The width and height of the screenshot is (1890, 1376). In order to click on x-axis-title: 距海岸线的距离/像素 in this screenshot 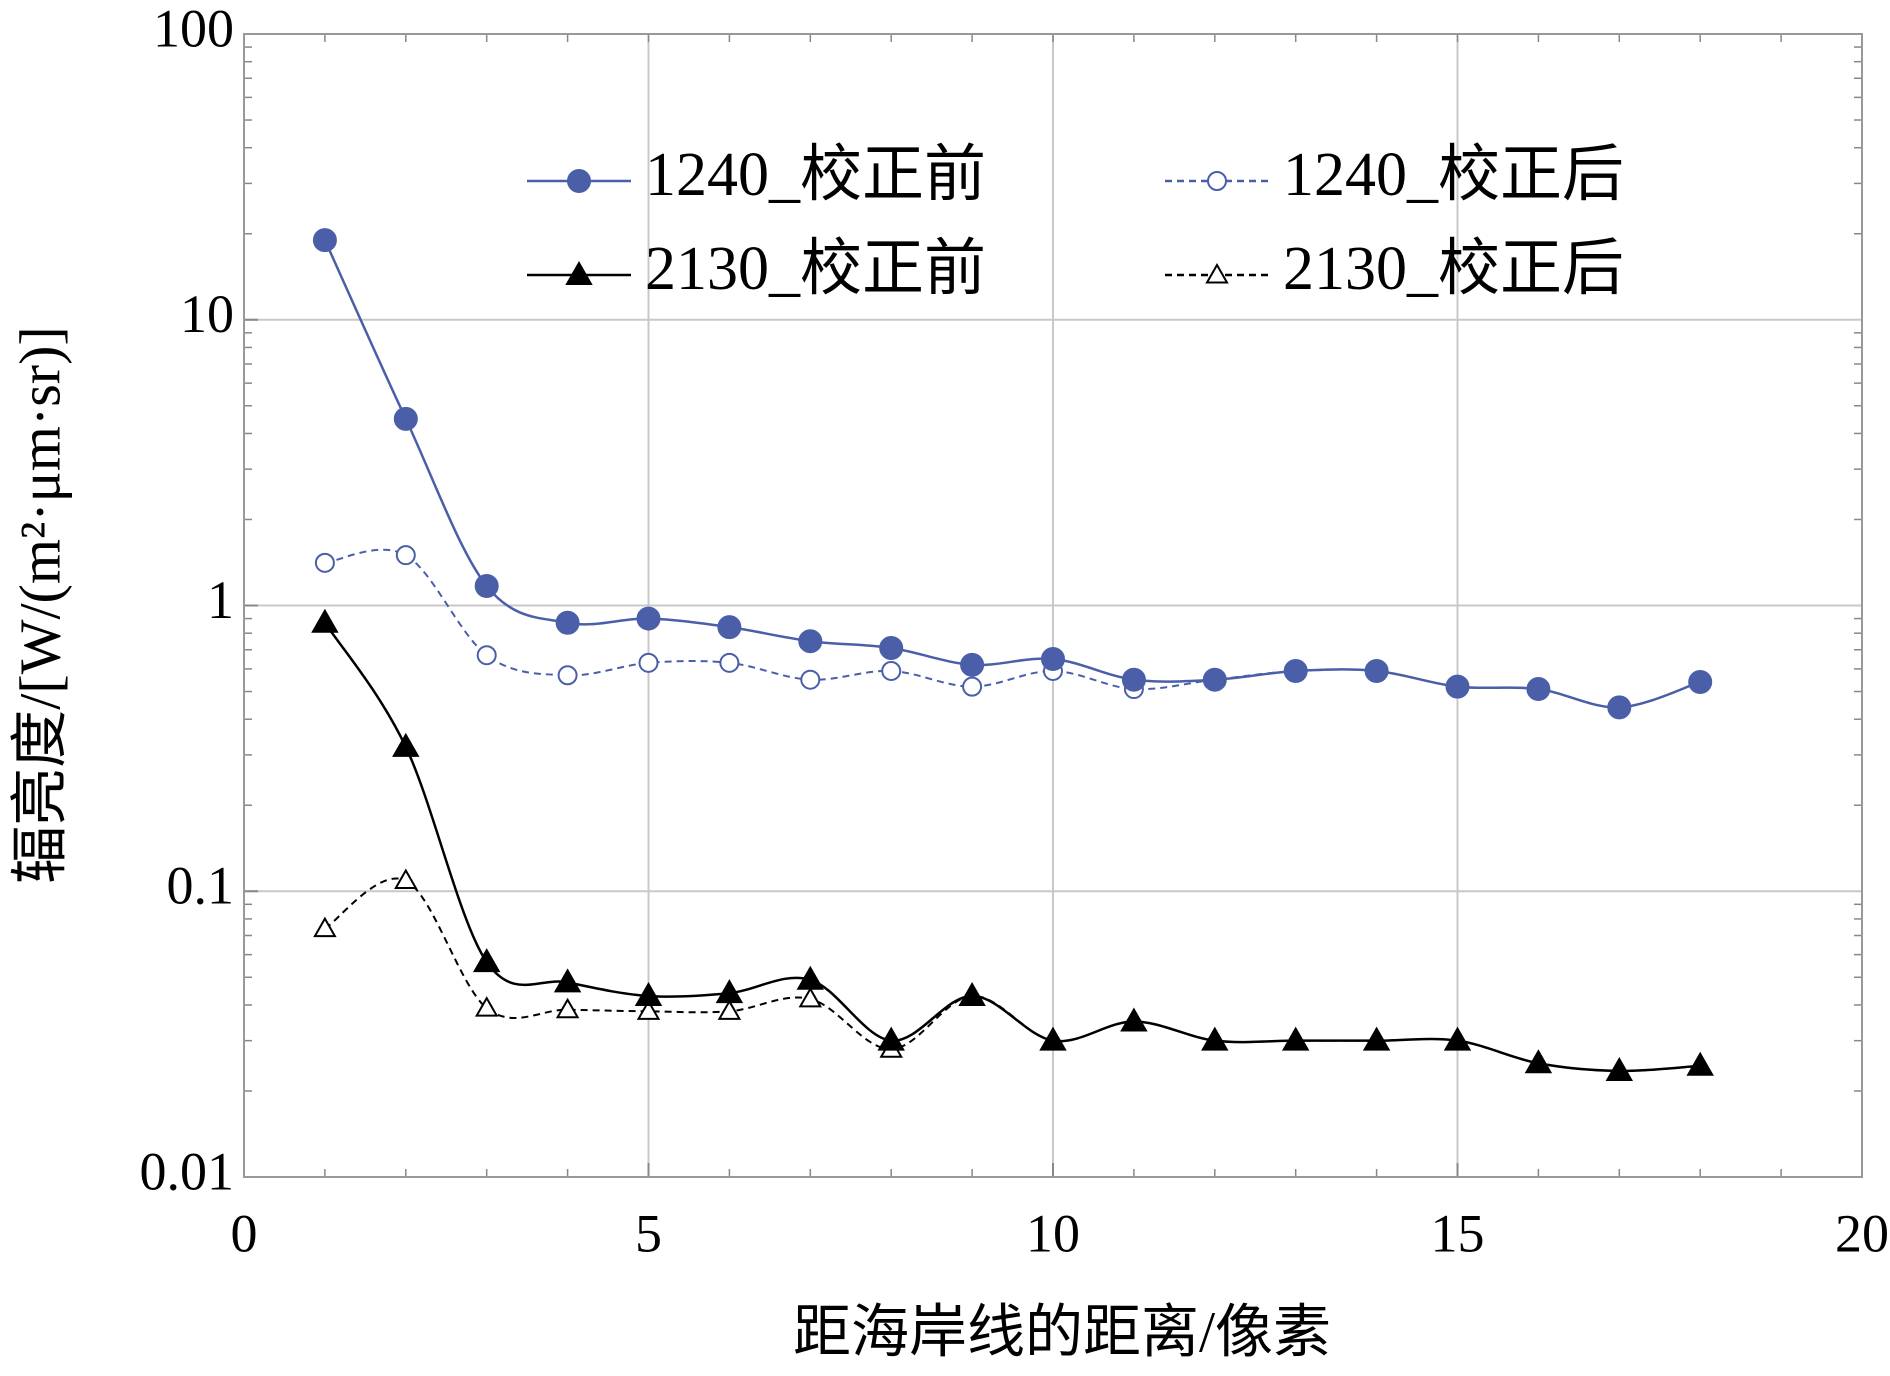, I will do `click(1062, 1331)`.